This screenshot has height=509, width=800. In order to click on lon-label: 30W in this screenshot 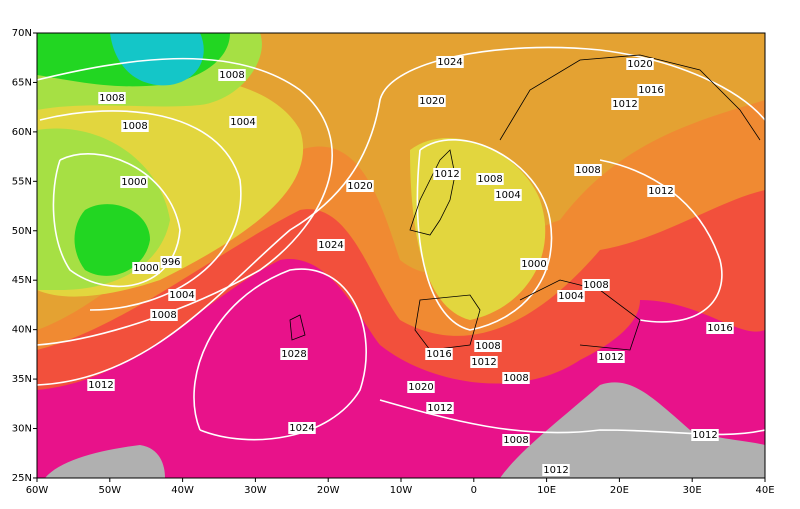, I will do `click(255, 490)`.